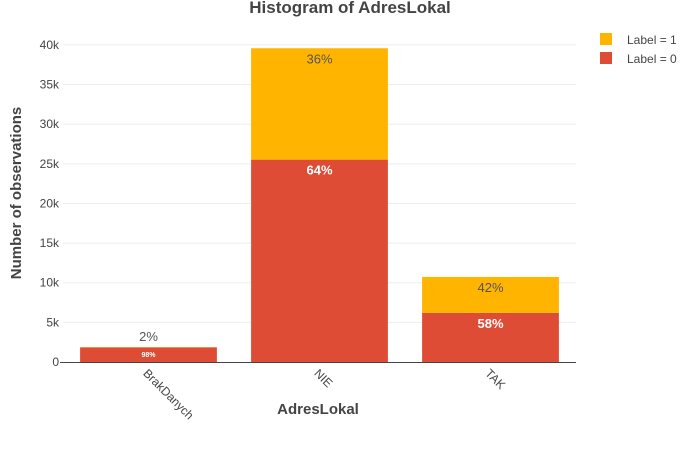 The width and height of the screenshot is (700, 455). What do you see at coordinates (50, 45) in the screenshot?
I see `y-tick-label: 40k` at bounding box center [50, 45].